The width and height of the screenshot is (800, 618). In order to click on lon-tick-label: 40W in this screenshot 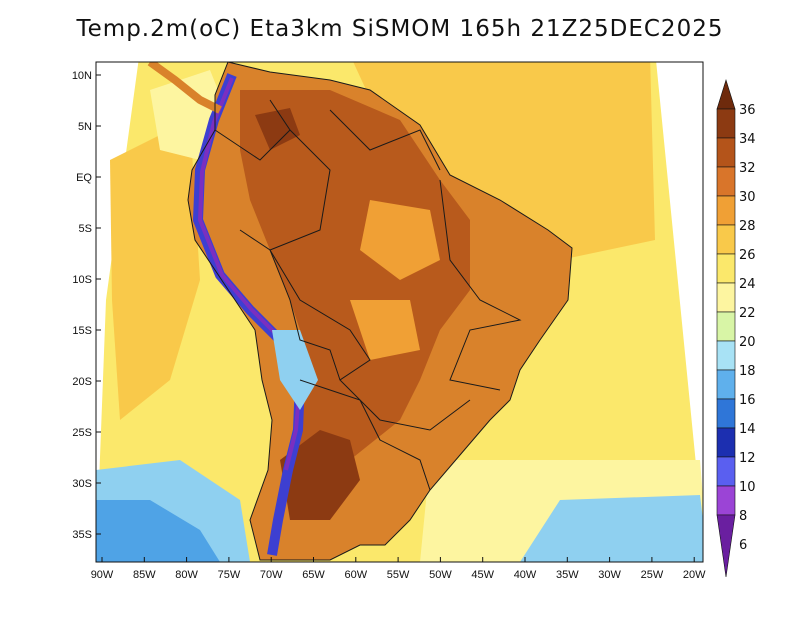, I will do `click(525, 575)`.